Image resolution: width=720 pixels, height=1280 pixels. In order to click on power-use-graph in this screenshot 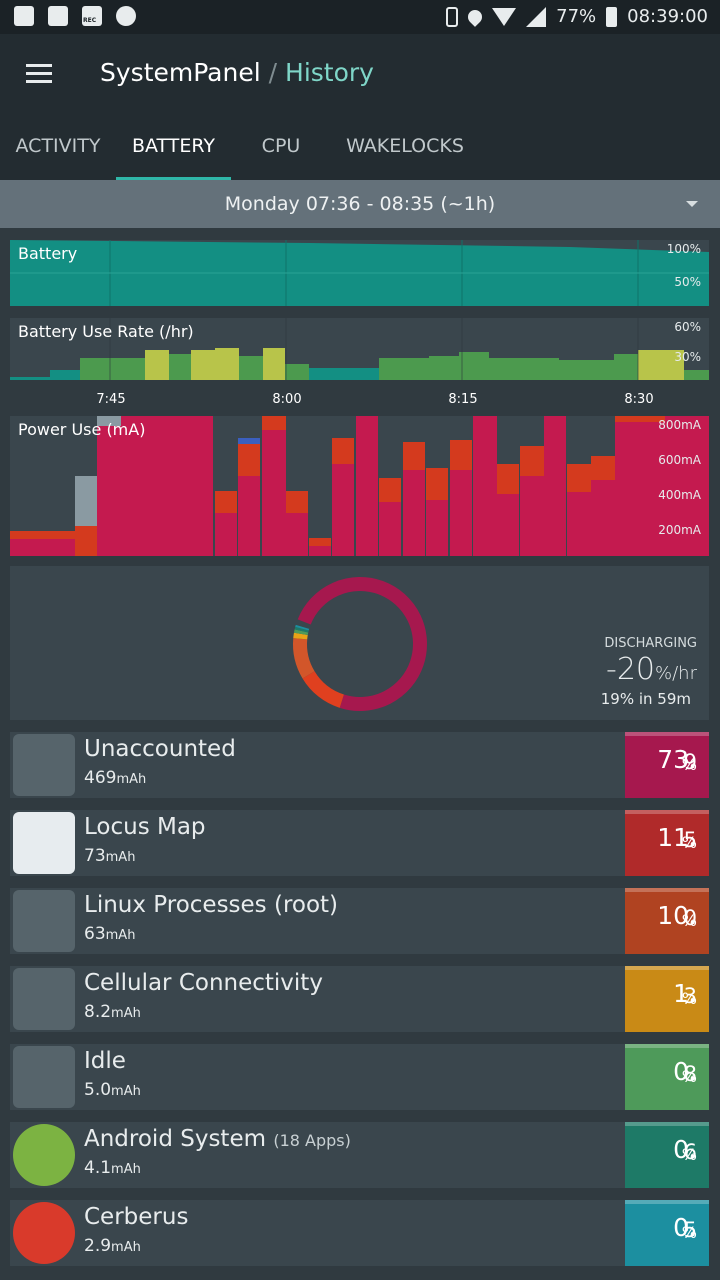, I will do `click(359, 486)`.